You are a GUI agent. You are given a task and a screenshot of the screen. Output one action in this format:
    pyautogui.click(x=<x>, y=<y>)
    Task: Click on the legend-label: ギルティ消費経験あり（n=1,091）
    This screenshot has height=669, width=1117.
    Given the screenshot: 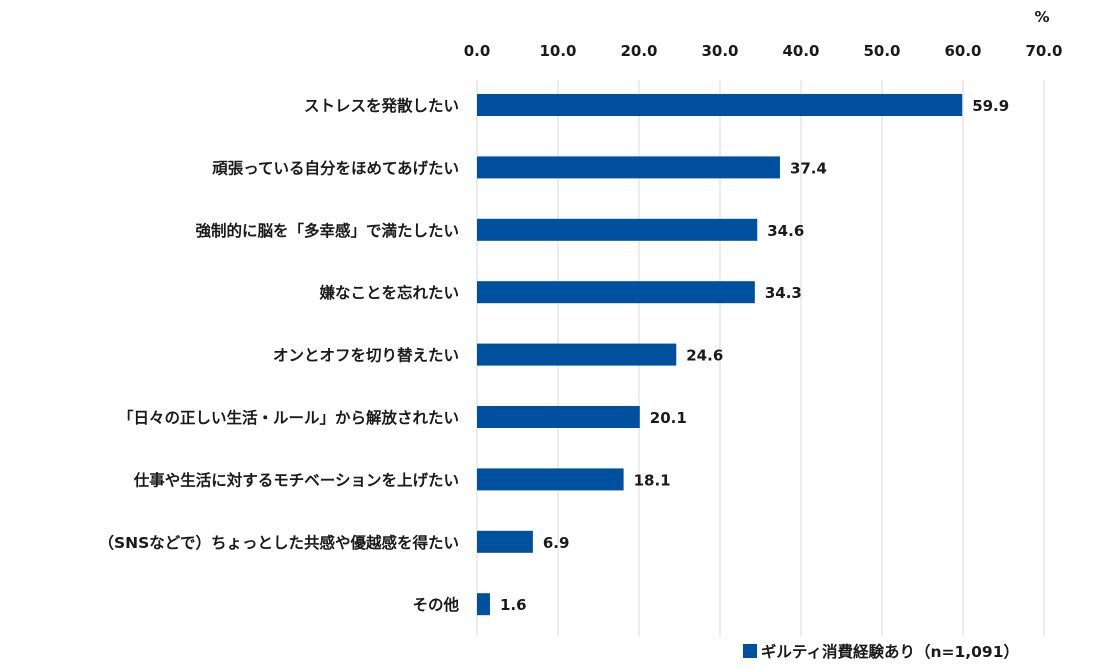 What is the action you would take?
    pyautogui.click(x=889, y=652)
    